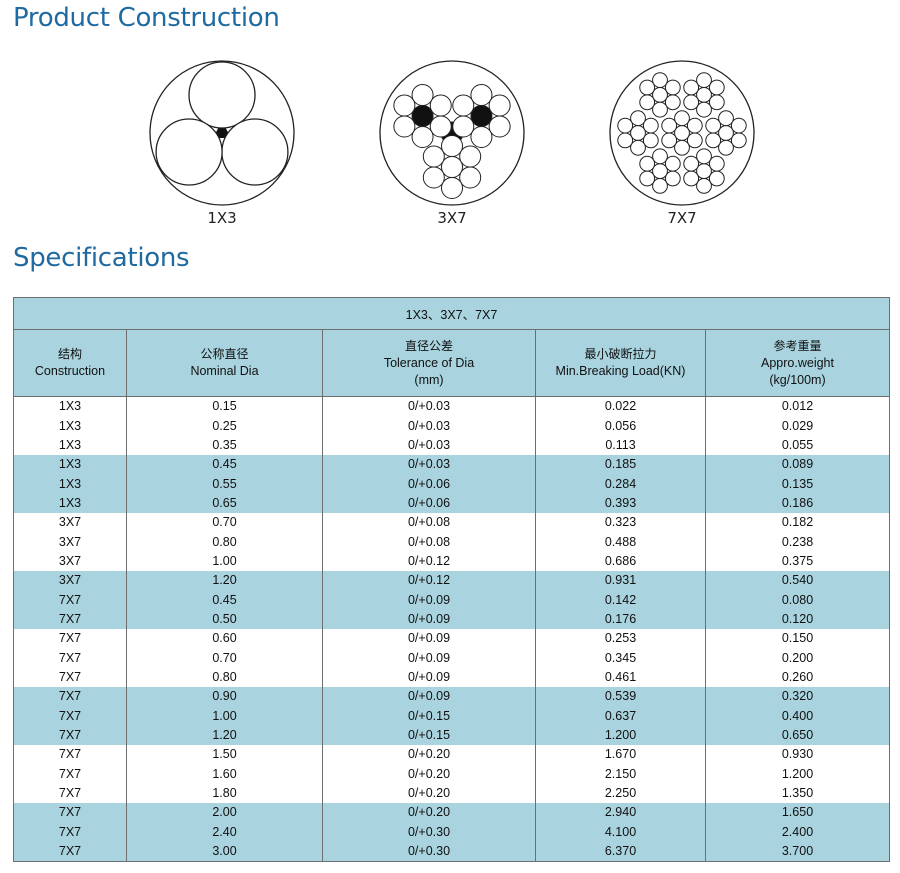  What do you see at coordinates (69, 354) in the screenshot?
I see `header-zh: 结构` at bounding box center [69, 354].